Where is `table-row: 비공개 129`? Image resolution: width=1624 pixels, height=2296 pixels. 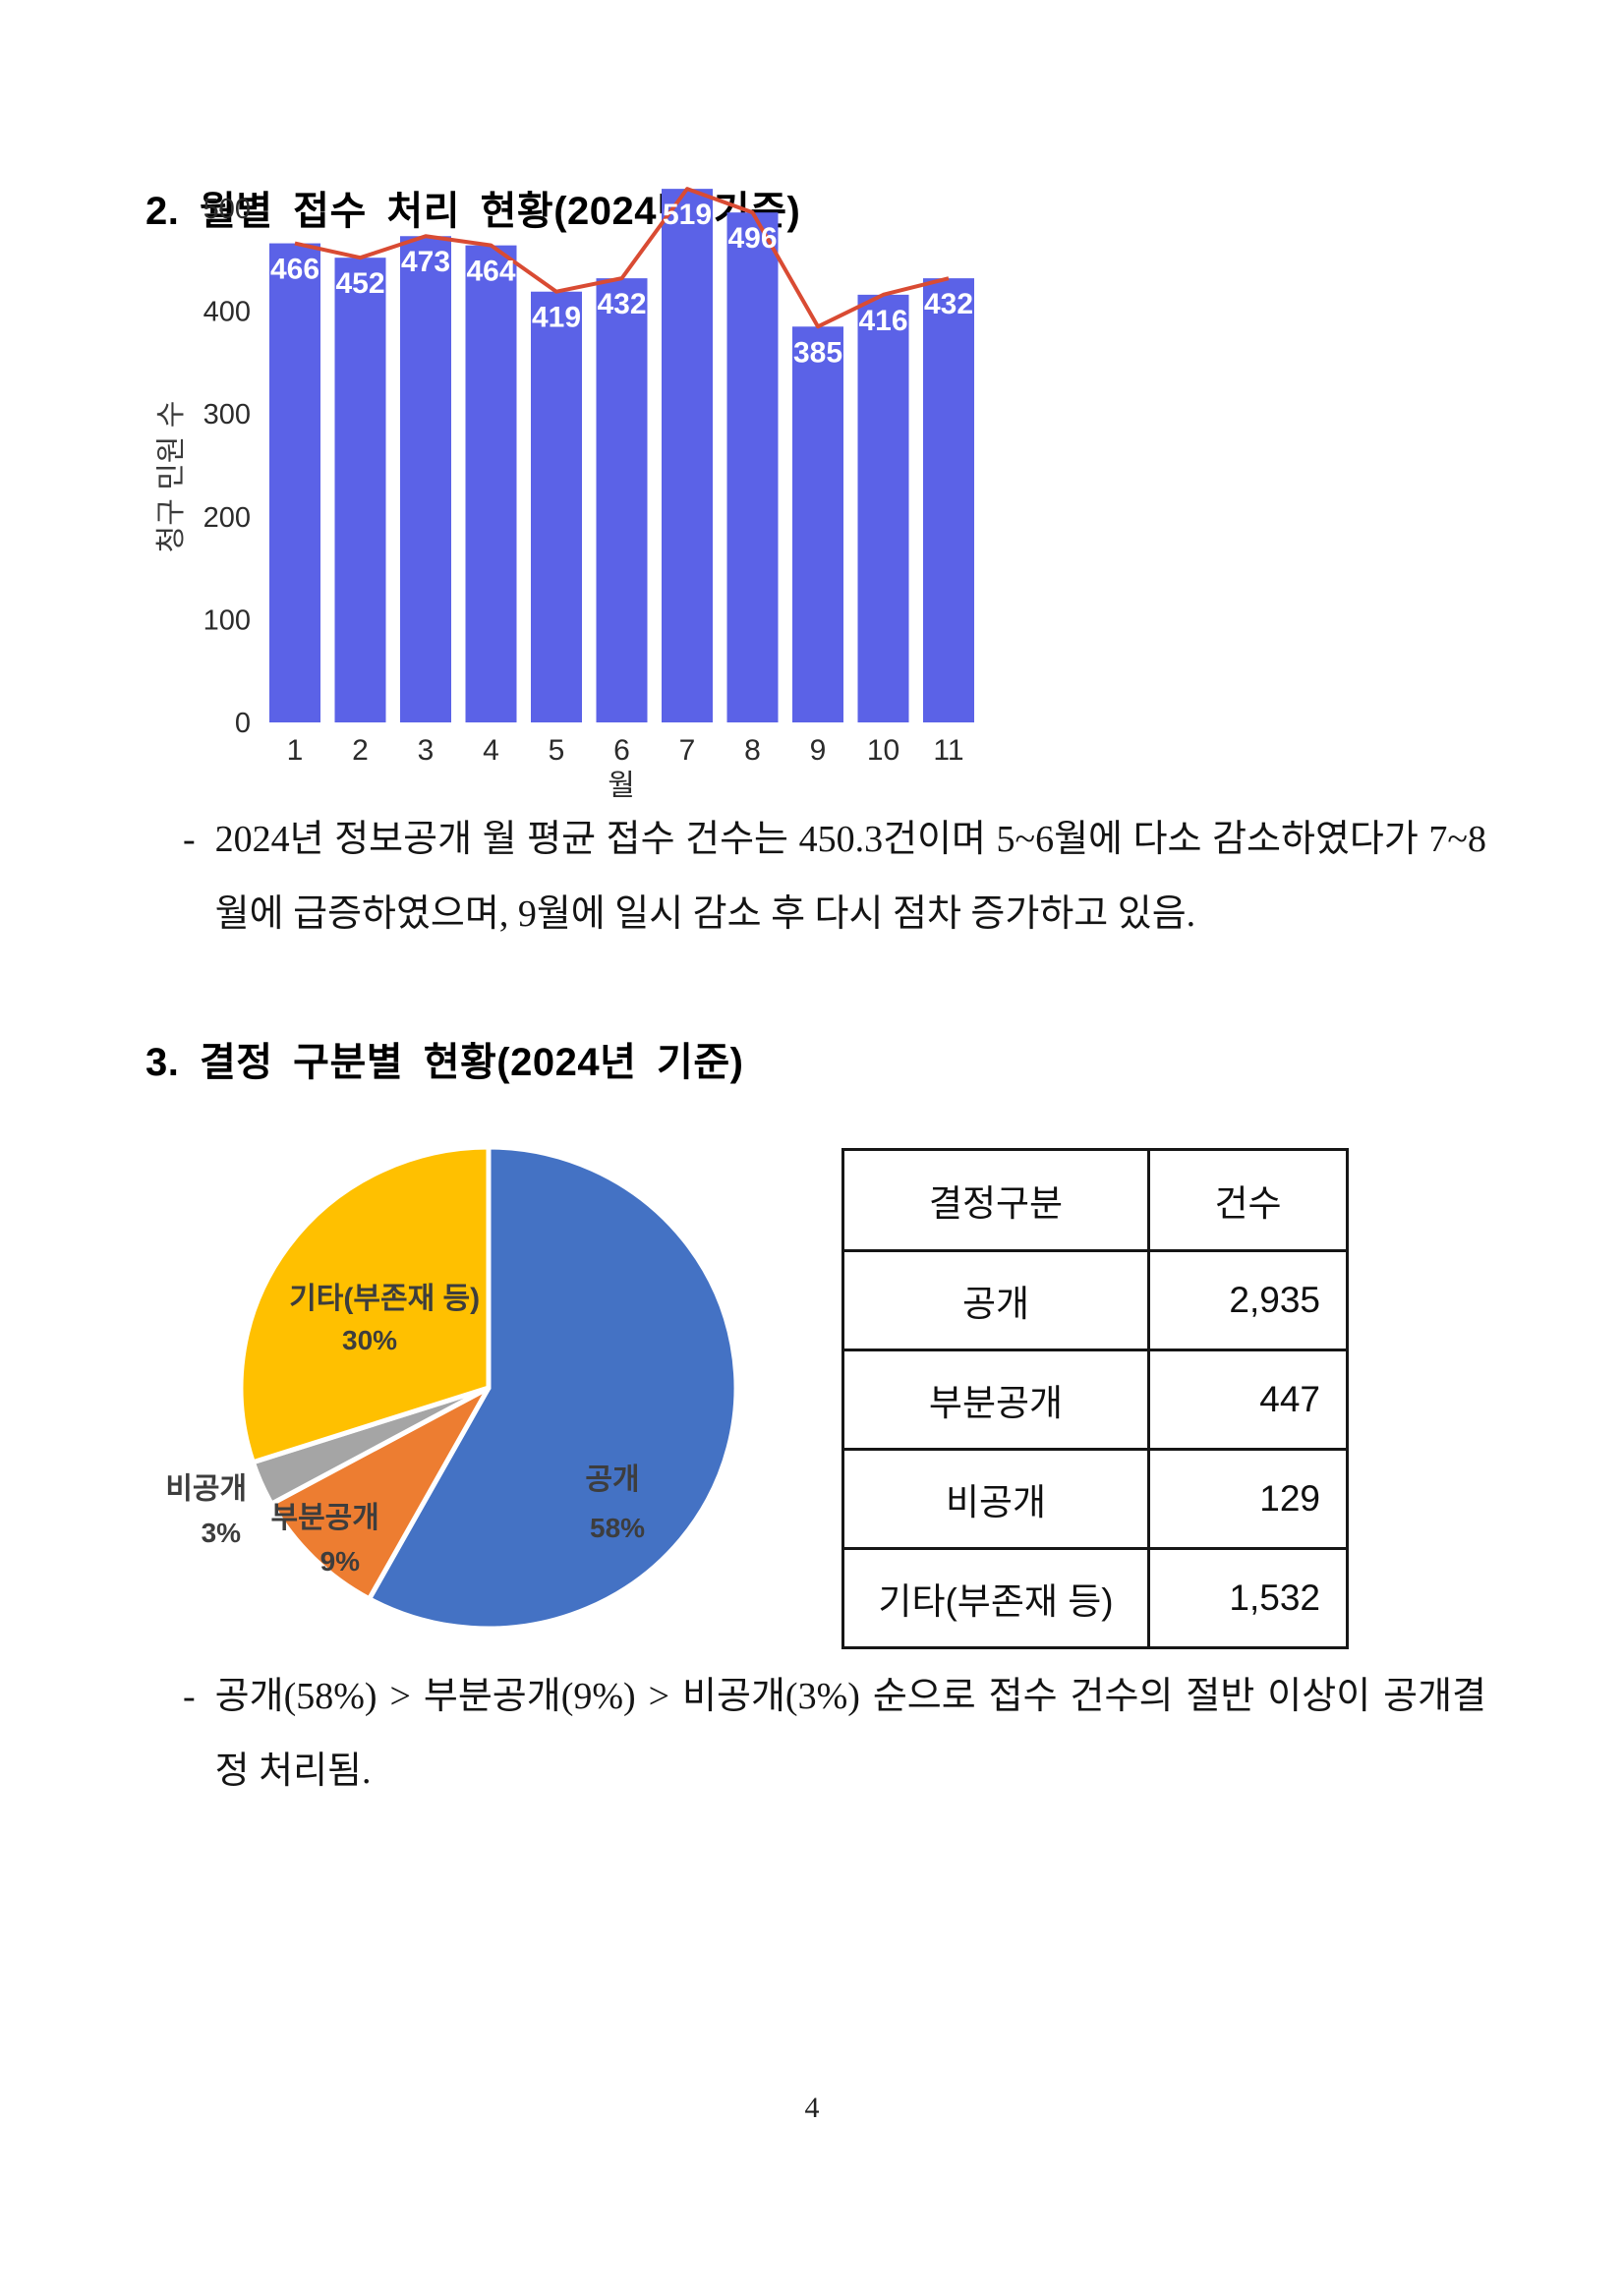
table-row: 비공개 129 is located at coordinates (1095, 1499).